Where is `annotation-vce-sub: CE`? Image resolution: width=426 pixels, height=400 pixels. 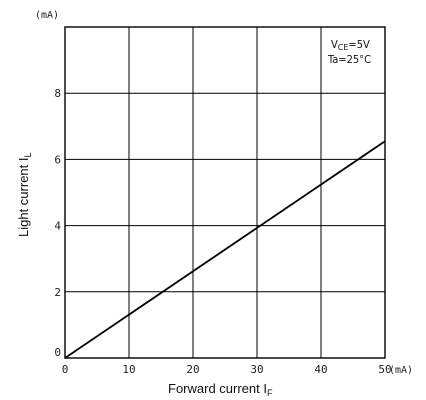 annotation-vce-sub: CE is located at coordinates (343, 47).